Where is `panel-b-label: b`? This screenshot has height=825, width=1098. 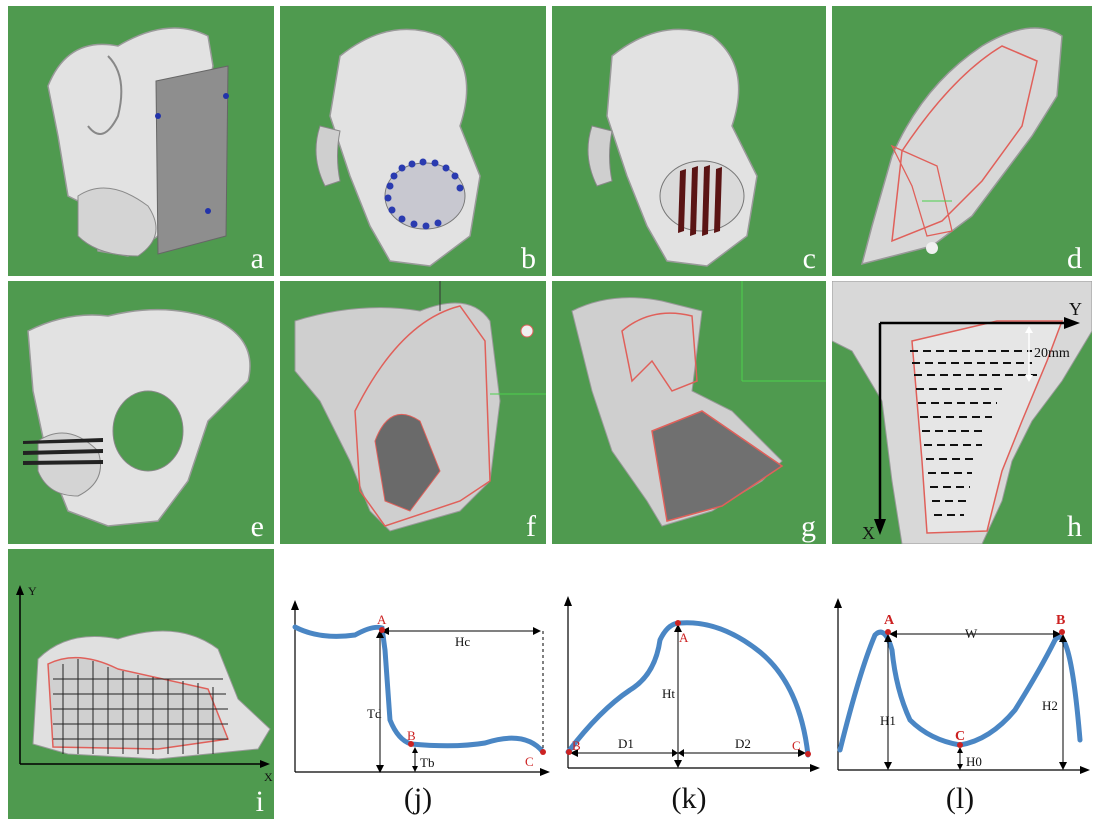 panel-b-label: b is located at coordinates (528, 258).